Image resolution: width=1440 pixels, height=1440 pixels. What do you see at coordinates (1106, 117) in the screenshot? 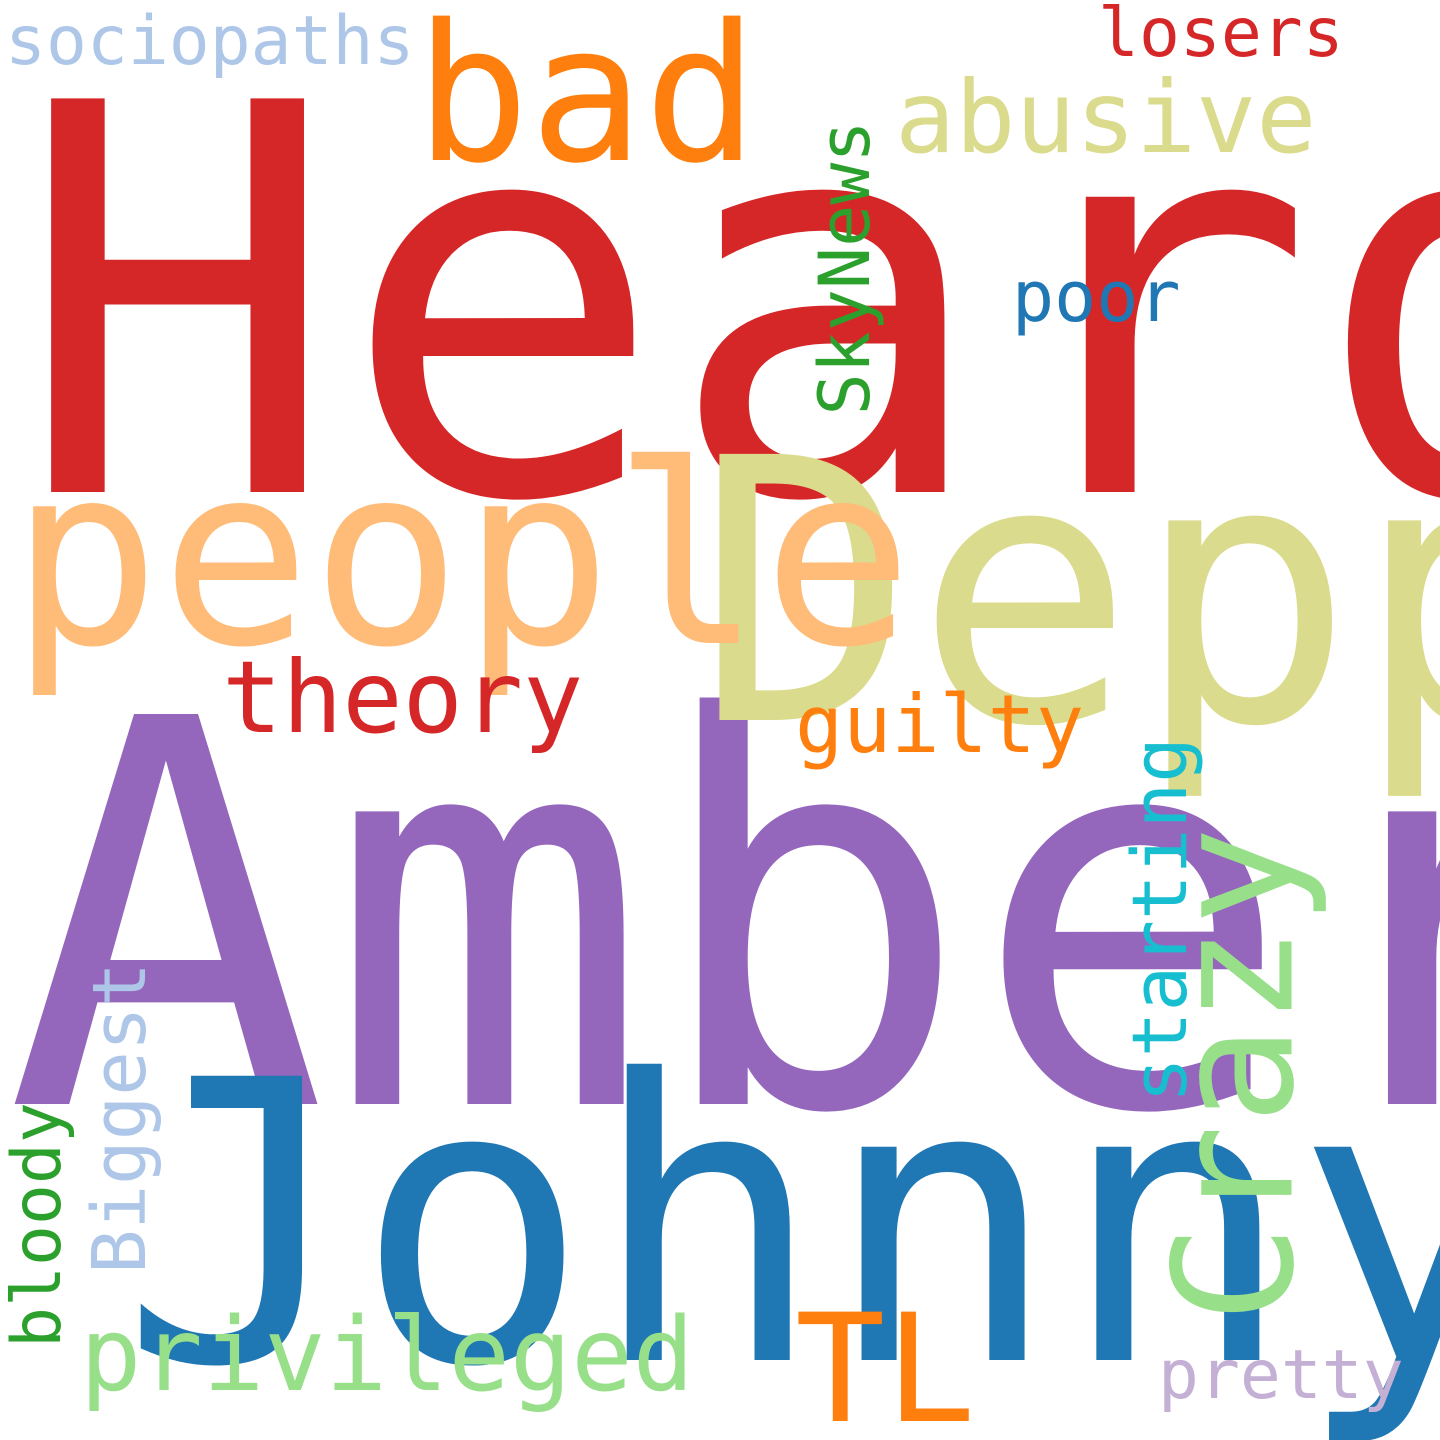
I see `word-abusive: abusive` at bounding box center [1106, 117].